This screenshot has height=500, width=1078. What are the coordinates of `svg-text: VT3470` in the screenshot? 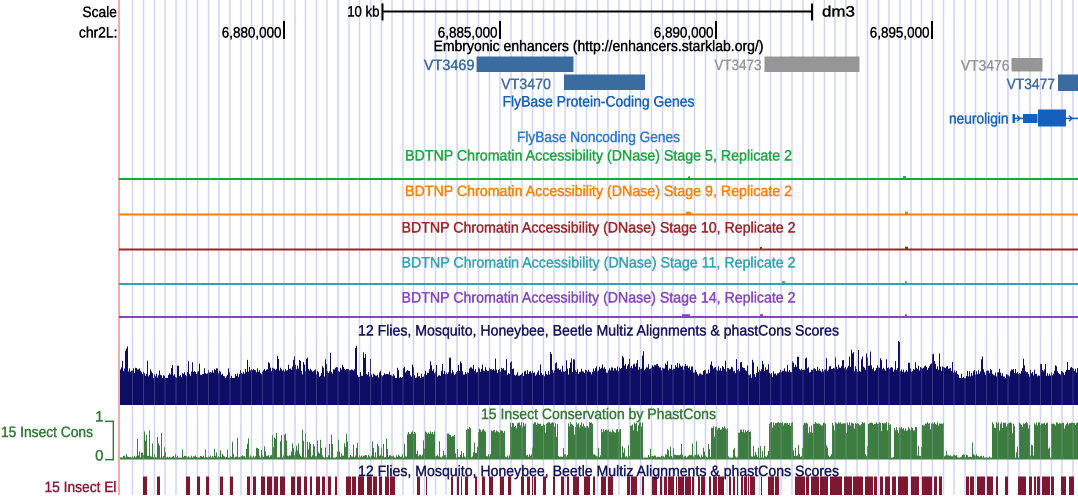 It's located at (526, 84).